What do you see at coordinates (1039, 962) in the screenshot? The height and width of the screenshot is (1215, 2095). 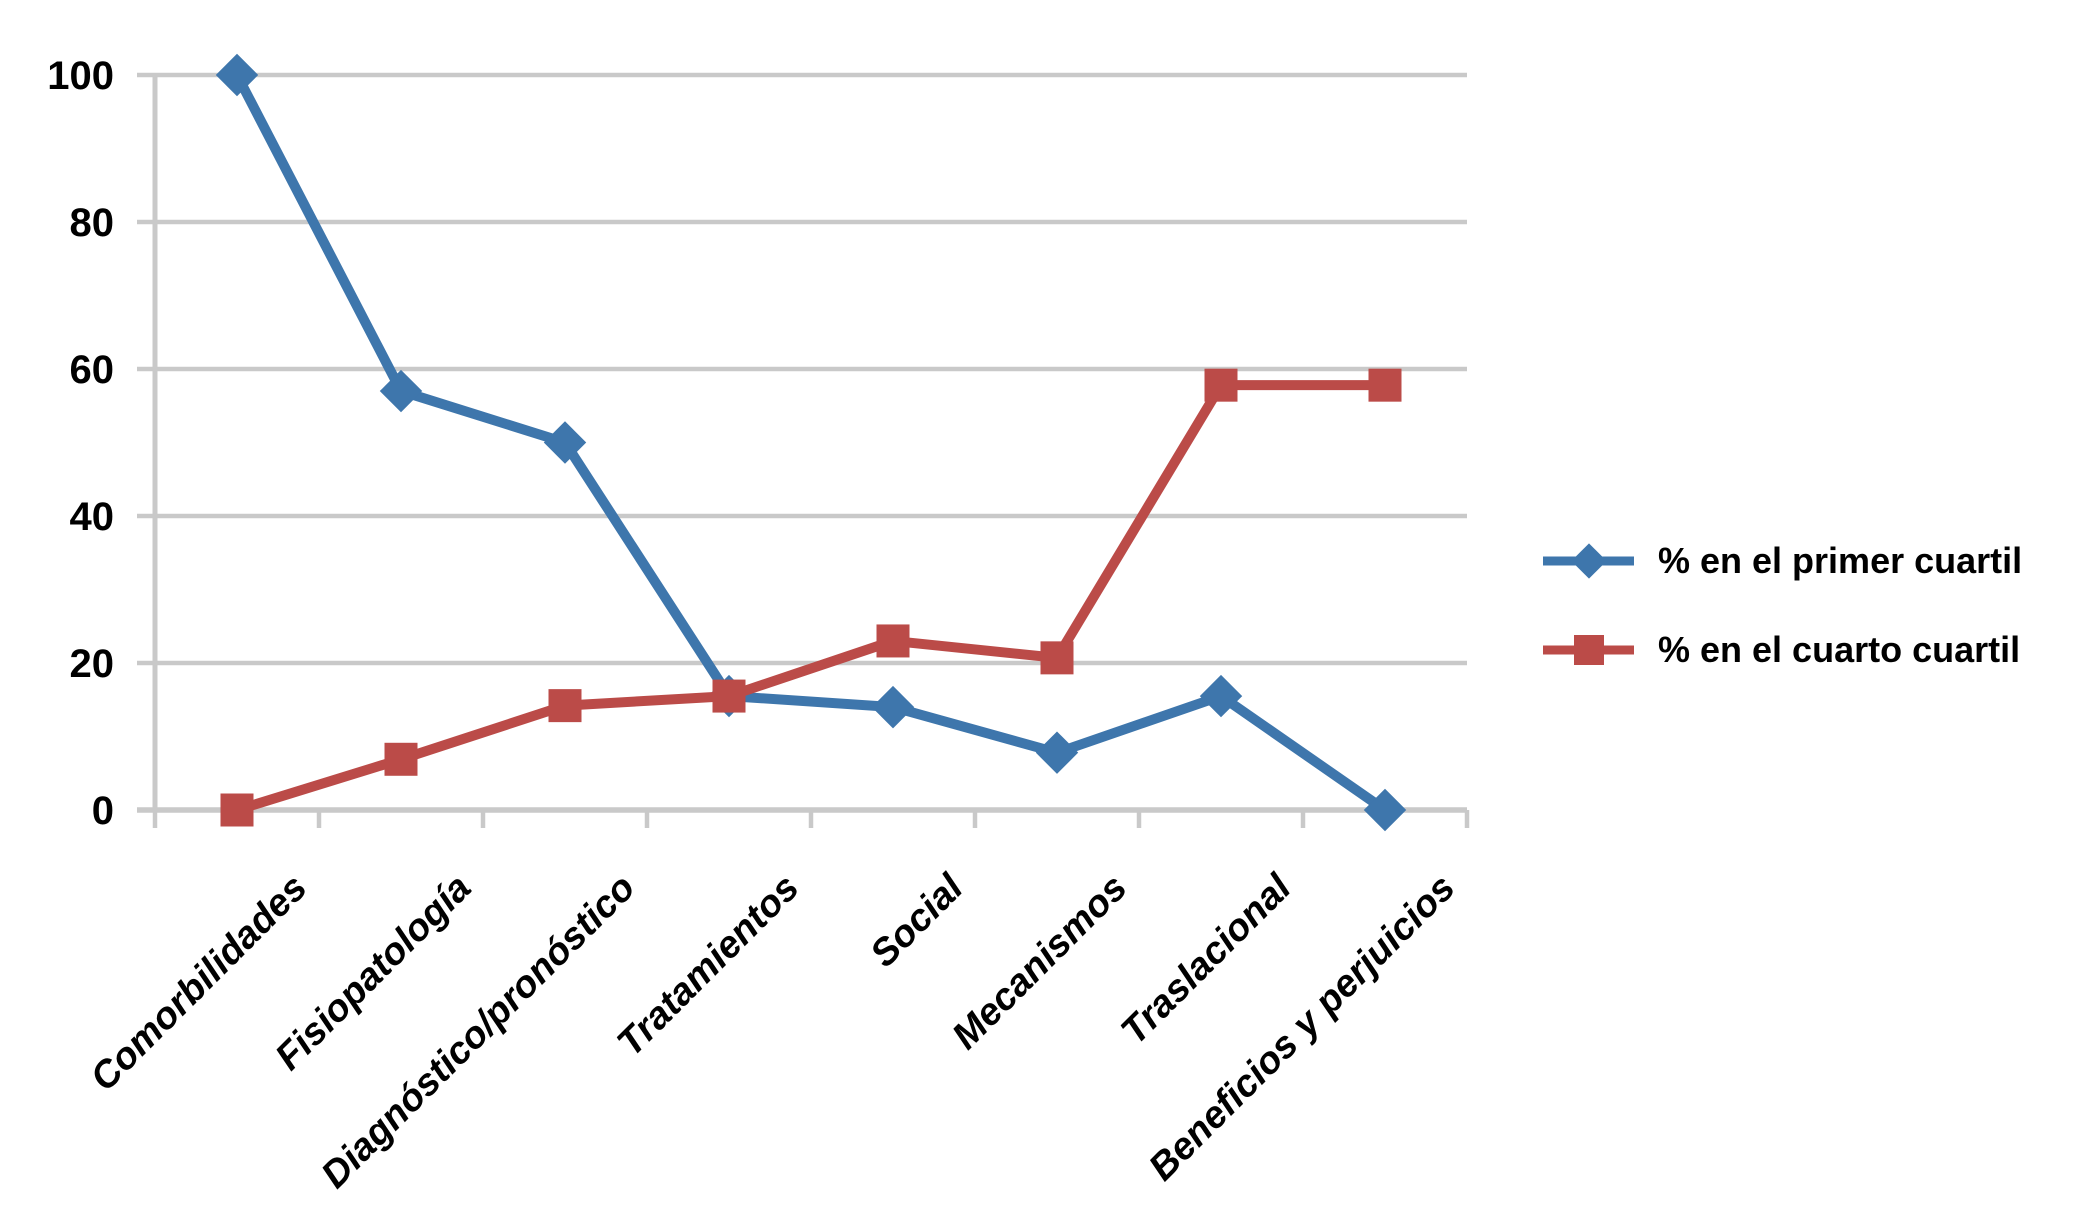 I see `x-category-label: Mecanismos` at bounding box center [1039, 962].